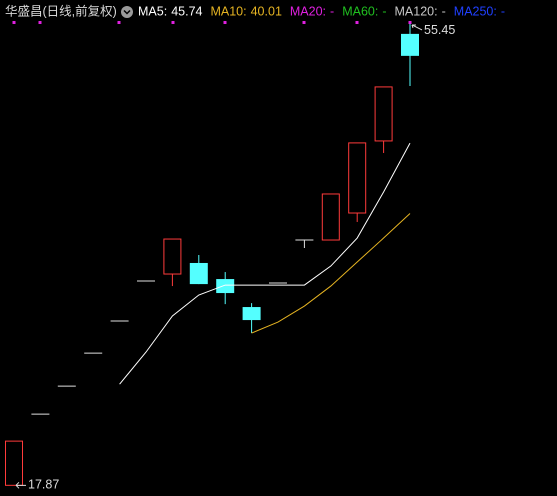 This screenshot has height=496, width=557. What do you see at coordinates (228, 11) in the screenshot?
I see `legend-name: MA10:` at bounding box center [228, 11].